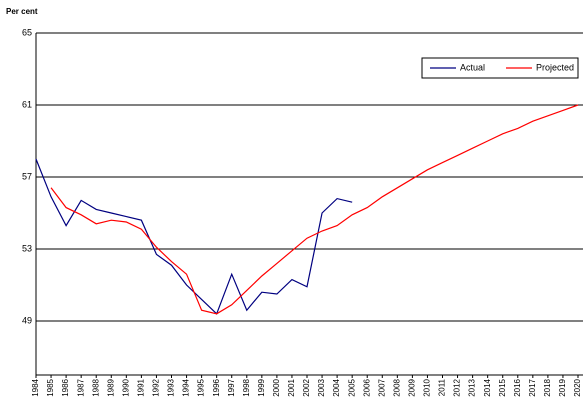 The height and width of the screenshot is (420, 583). What do you see at coordinates (95, 387) in the screenshot?
I see `x-tick-label: 1988` at bounding box center [95, 387].